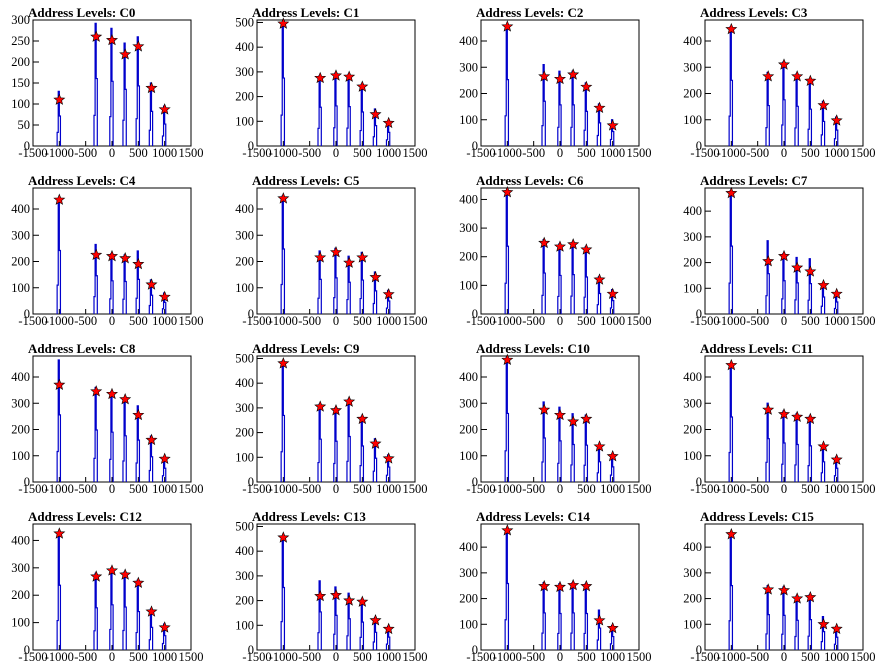 The image size is (896, 672). What do you see at coordinates (754, 180) in the screenshot?
I see `chart-title: Address Levels: C7` at bounding box center [754, 180].